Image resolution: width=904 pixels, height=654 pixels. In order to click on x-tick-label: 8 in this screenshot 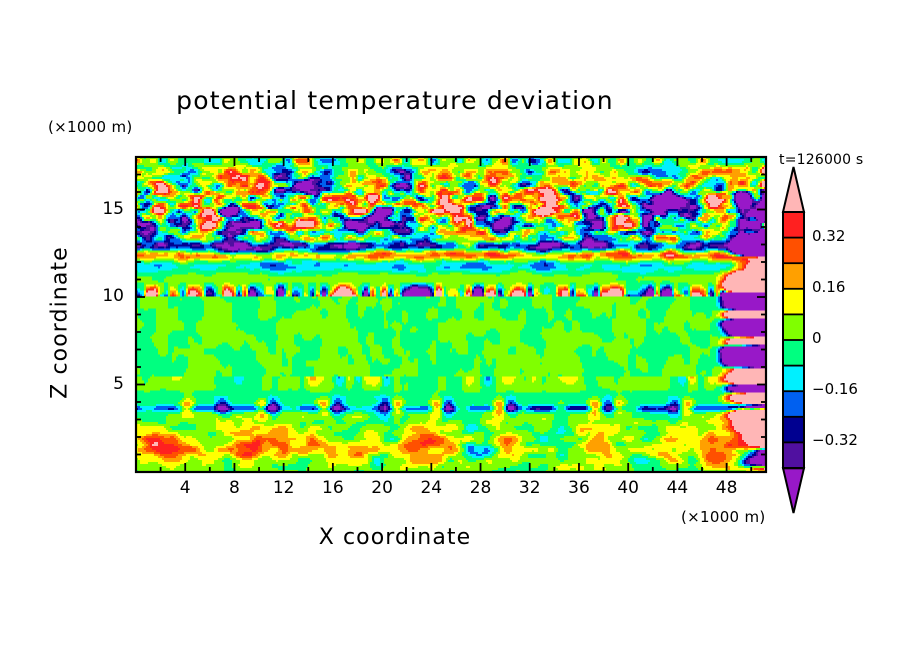, I will do `click(234, 488)`.